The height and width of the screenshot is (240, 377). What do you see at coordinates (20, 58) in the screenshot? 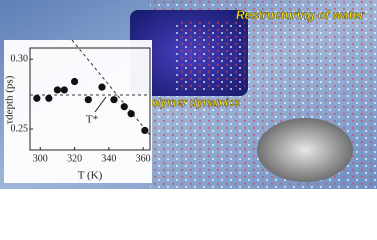
I see `y-tick-label: 0.30` at bounding box center [20, 58].